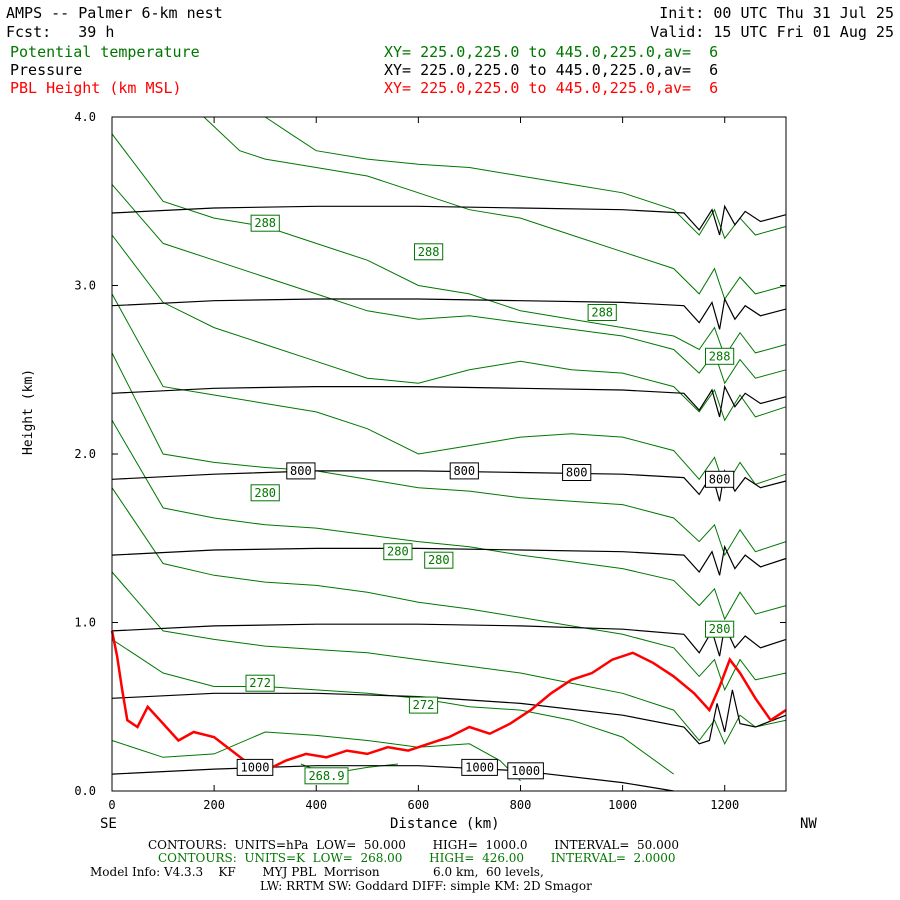 This screenshot has height=900, width=900. What do you see at coordinates (316, 805) in the screenshot?
I see `x-tick-label: 400` at bounding box center [316, 805].